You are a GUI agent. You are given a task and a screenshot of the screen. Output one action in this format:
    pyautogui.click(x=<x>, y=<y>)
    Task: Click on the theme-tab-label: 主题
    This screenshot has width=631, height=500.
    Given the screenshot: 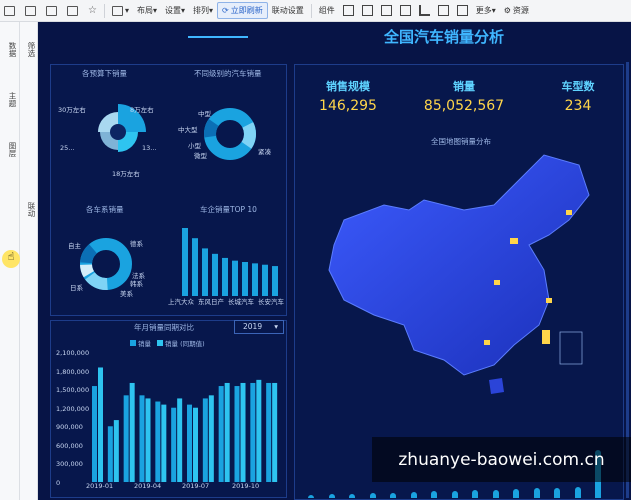 What is the action you would take?
    pyautogui.click(x=12, y=99)
    